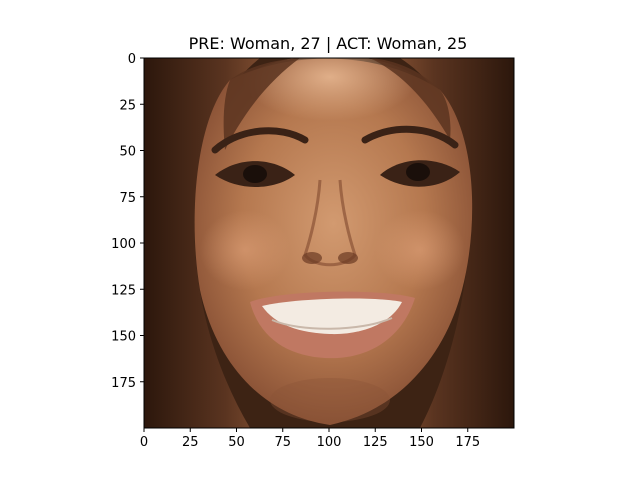 This screenshot has height=480, width=640. Describe the element at coordinates (123, 290) in the screenshot. I see `y-tick-label: 125` at that location.